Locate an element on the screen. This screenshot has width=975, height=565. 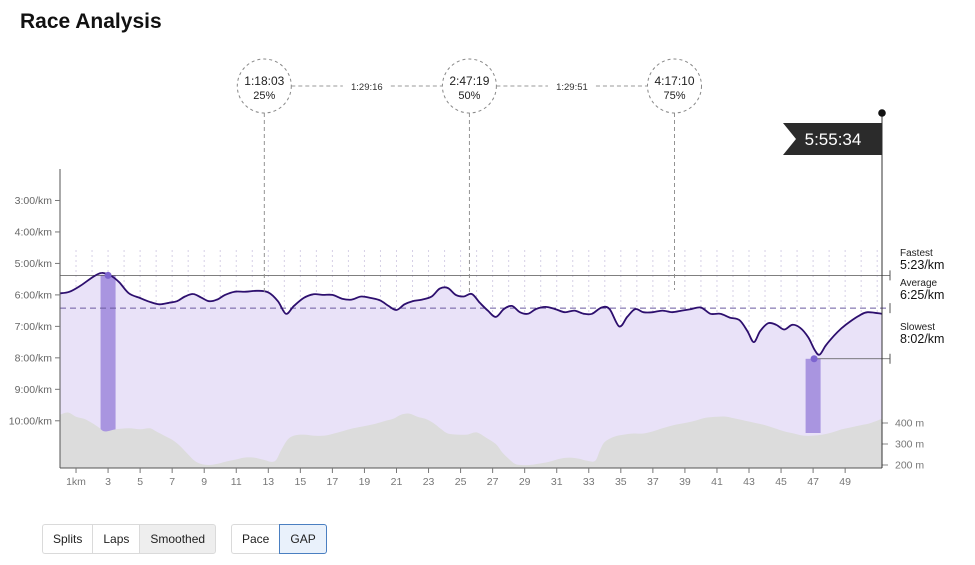
y-tick-label: 6:00/km is located at coordinates (34, 295).